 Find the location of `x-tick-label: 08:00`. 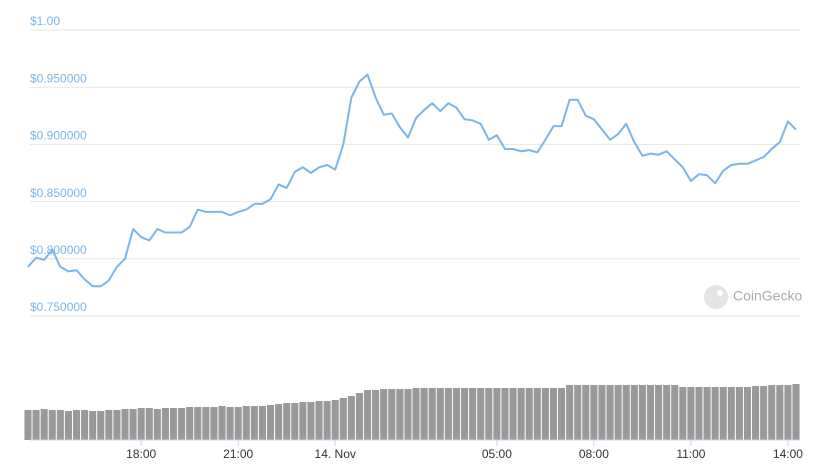

x-tick-label: 08:00 is located at coordinates (594, 454).